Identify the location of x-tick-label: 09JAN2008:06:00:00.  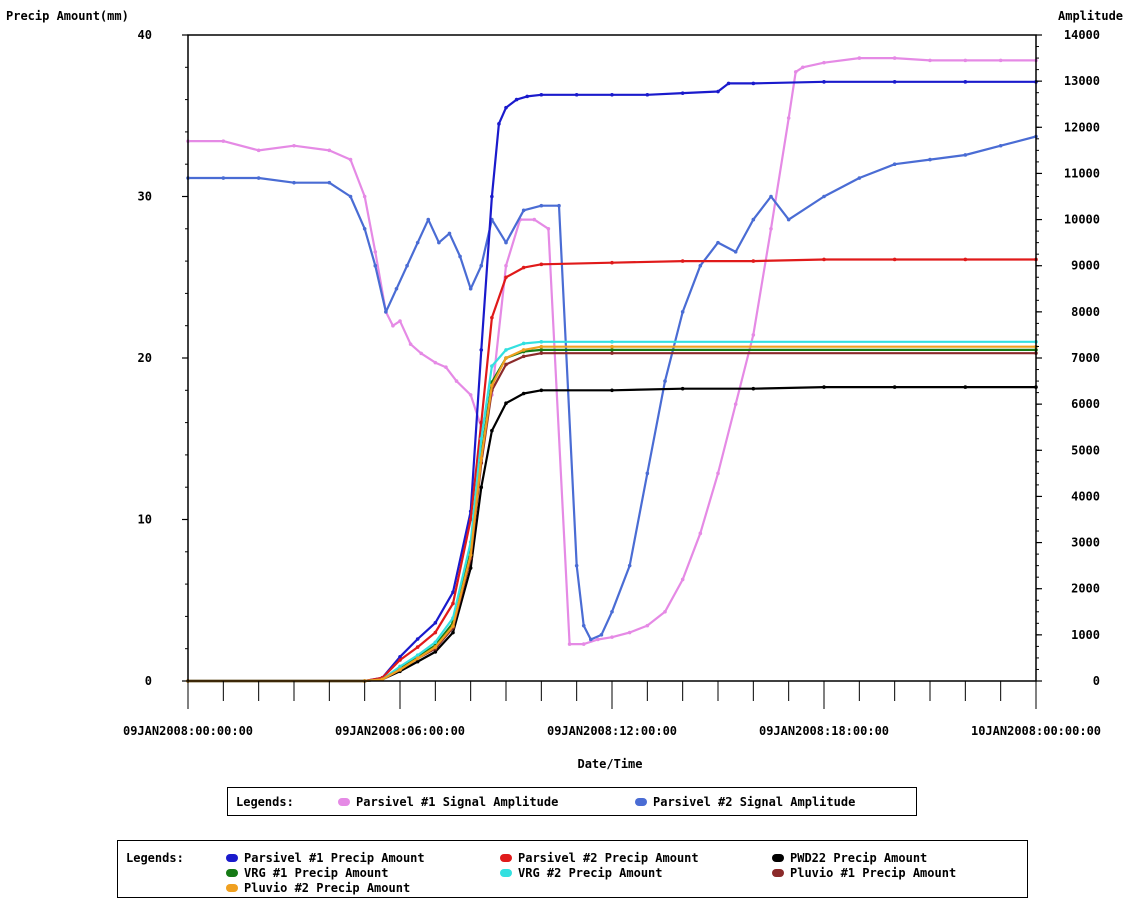
(400, 731).